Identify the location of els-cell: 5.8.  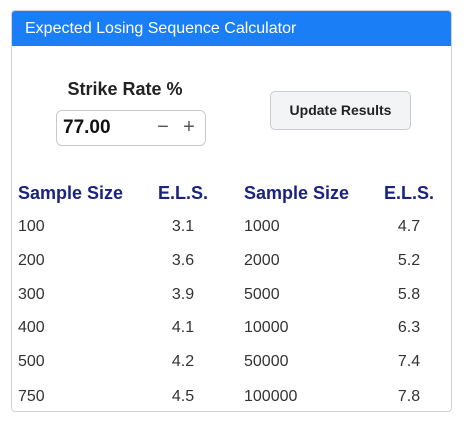
(409, 294).